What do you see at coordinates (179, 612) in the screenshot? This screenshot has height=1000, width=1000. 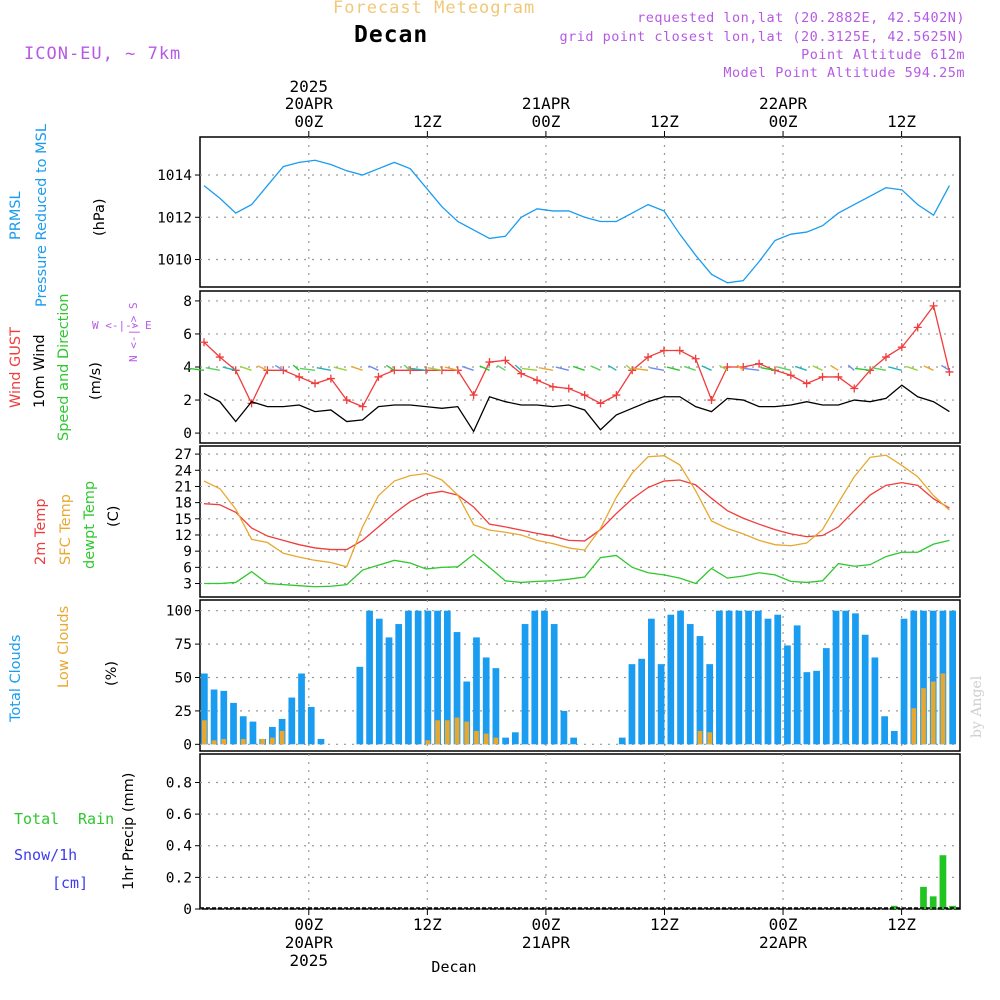 I see `y-tick-label: 100` at bounding box center [179, 612].